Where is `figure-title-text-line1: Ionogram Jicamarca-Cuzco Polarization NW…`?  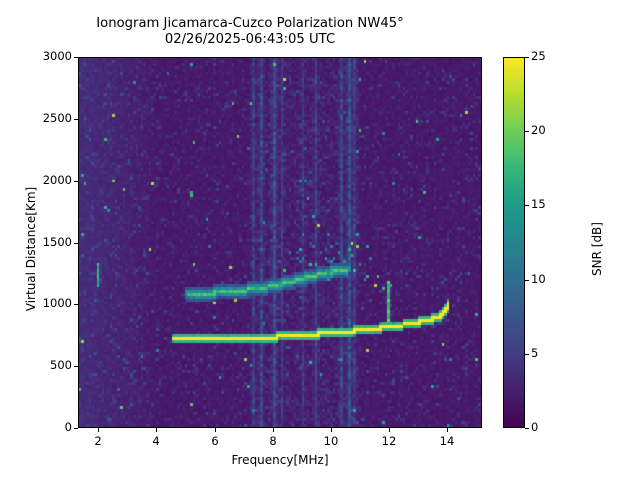
figure-title-text-line1: Ionogram Jicamarca-Cuzco Polarization NW… is located at coordinates (250, 23).